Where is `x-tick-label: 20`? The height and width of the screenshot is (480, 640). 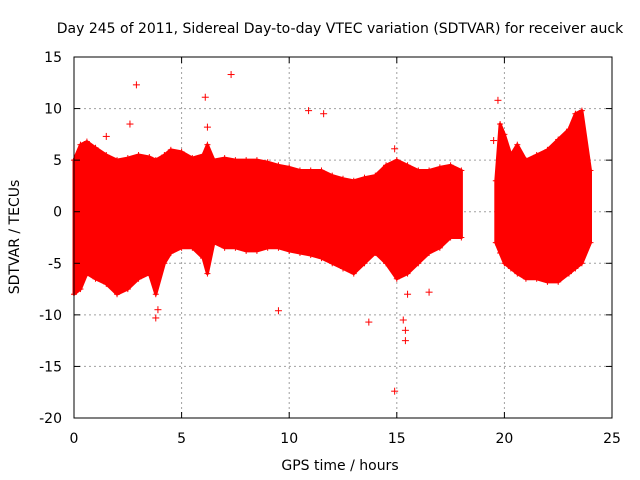
x-tick-label: 20 is located at coordinates (504, 439).